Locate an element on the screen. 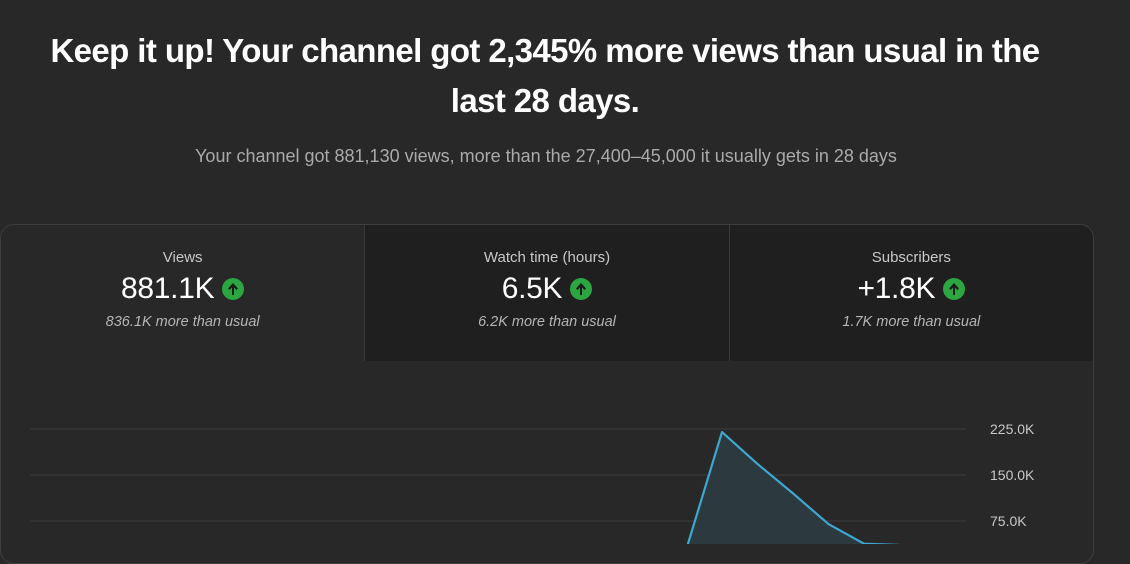  tab-value: +1.8K is located at coordinates (896, 288).